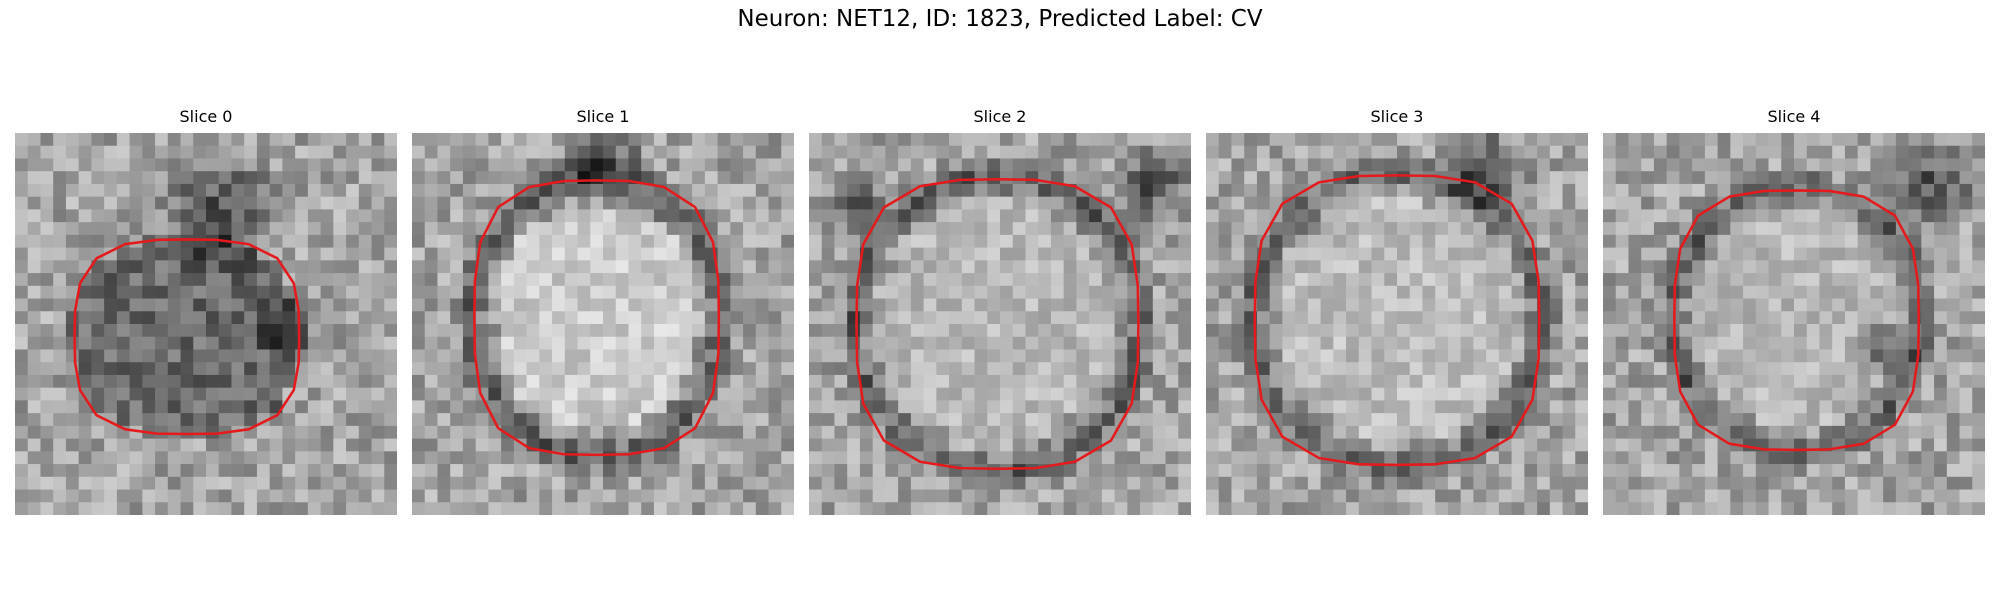 This screenshot has width=2000, height=600. What do you see at coordinates (1397, 116) in the screenshot?
I see `slice-title: Slice 3` at bounding box center [1397, 116].